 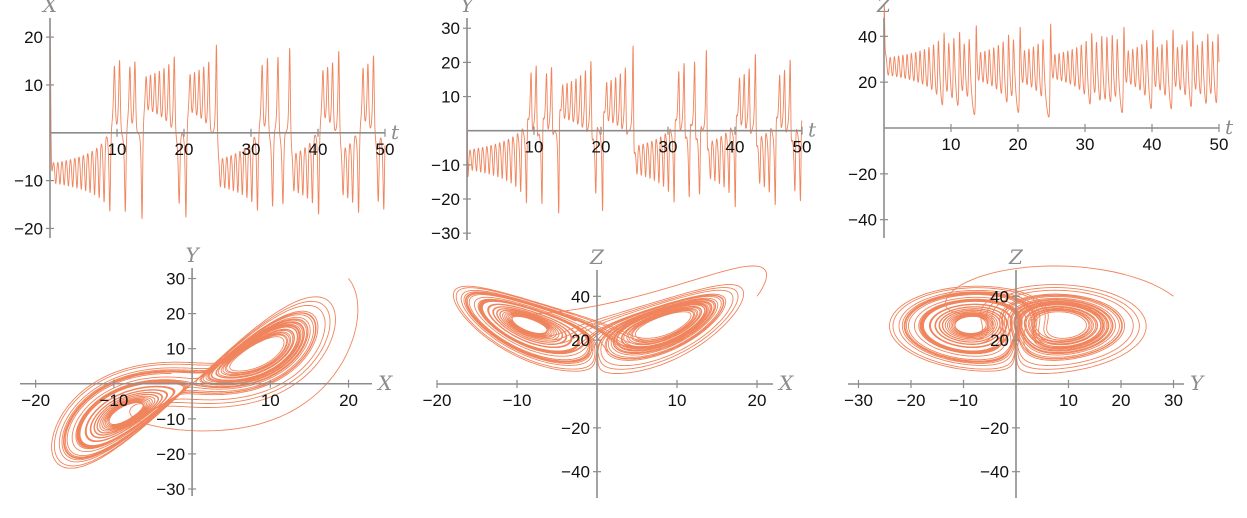 I want to click on y-vs-x-series-line, so click(x=205, y=373).